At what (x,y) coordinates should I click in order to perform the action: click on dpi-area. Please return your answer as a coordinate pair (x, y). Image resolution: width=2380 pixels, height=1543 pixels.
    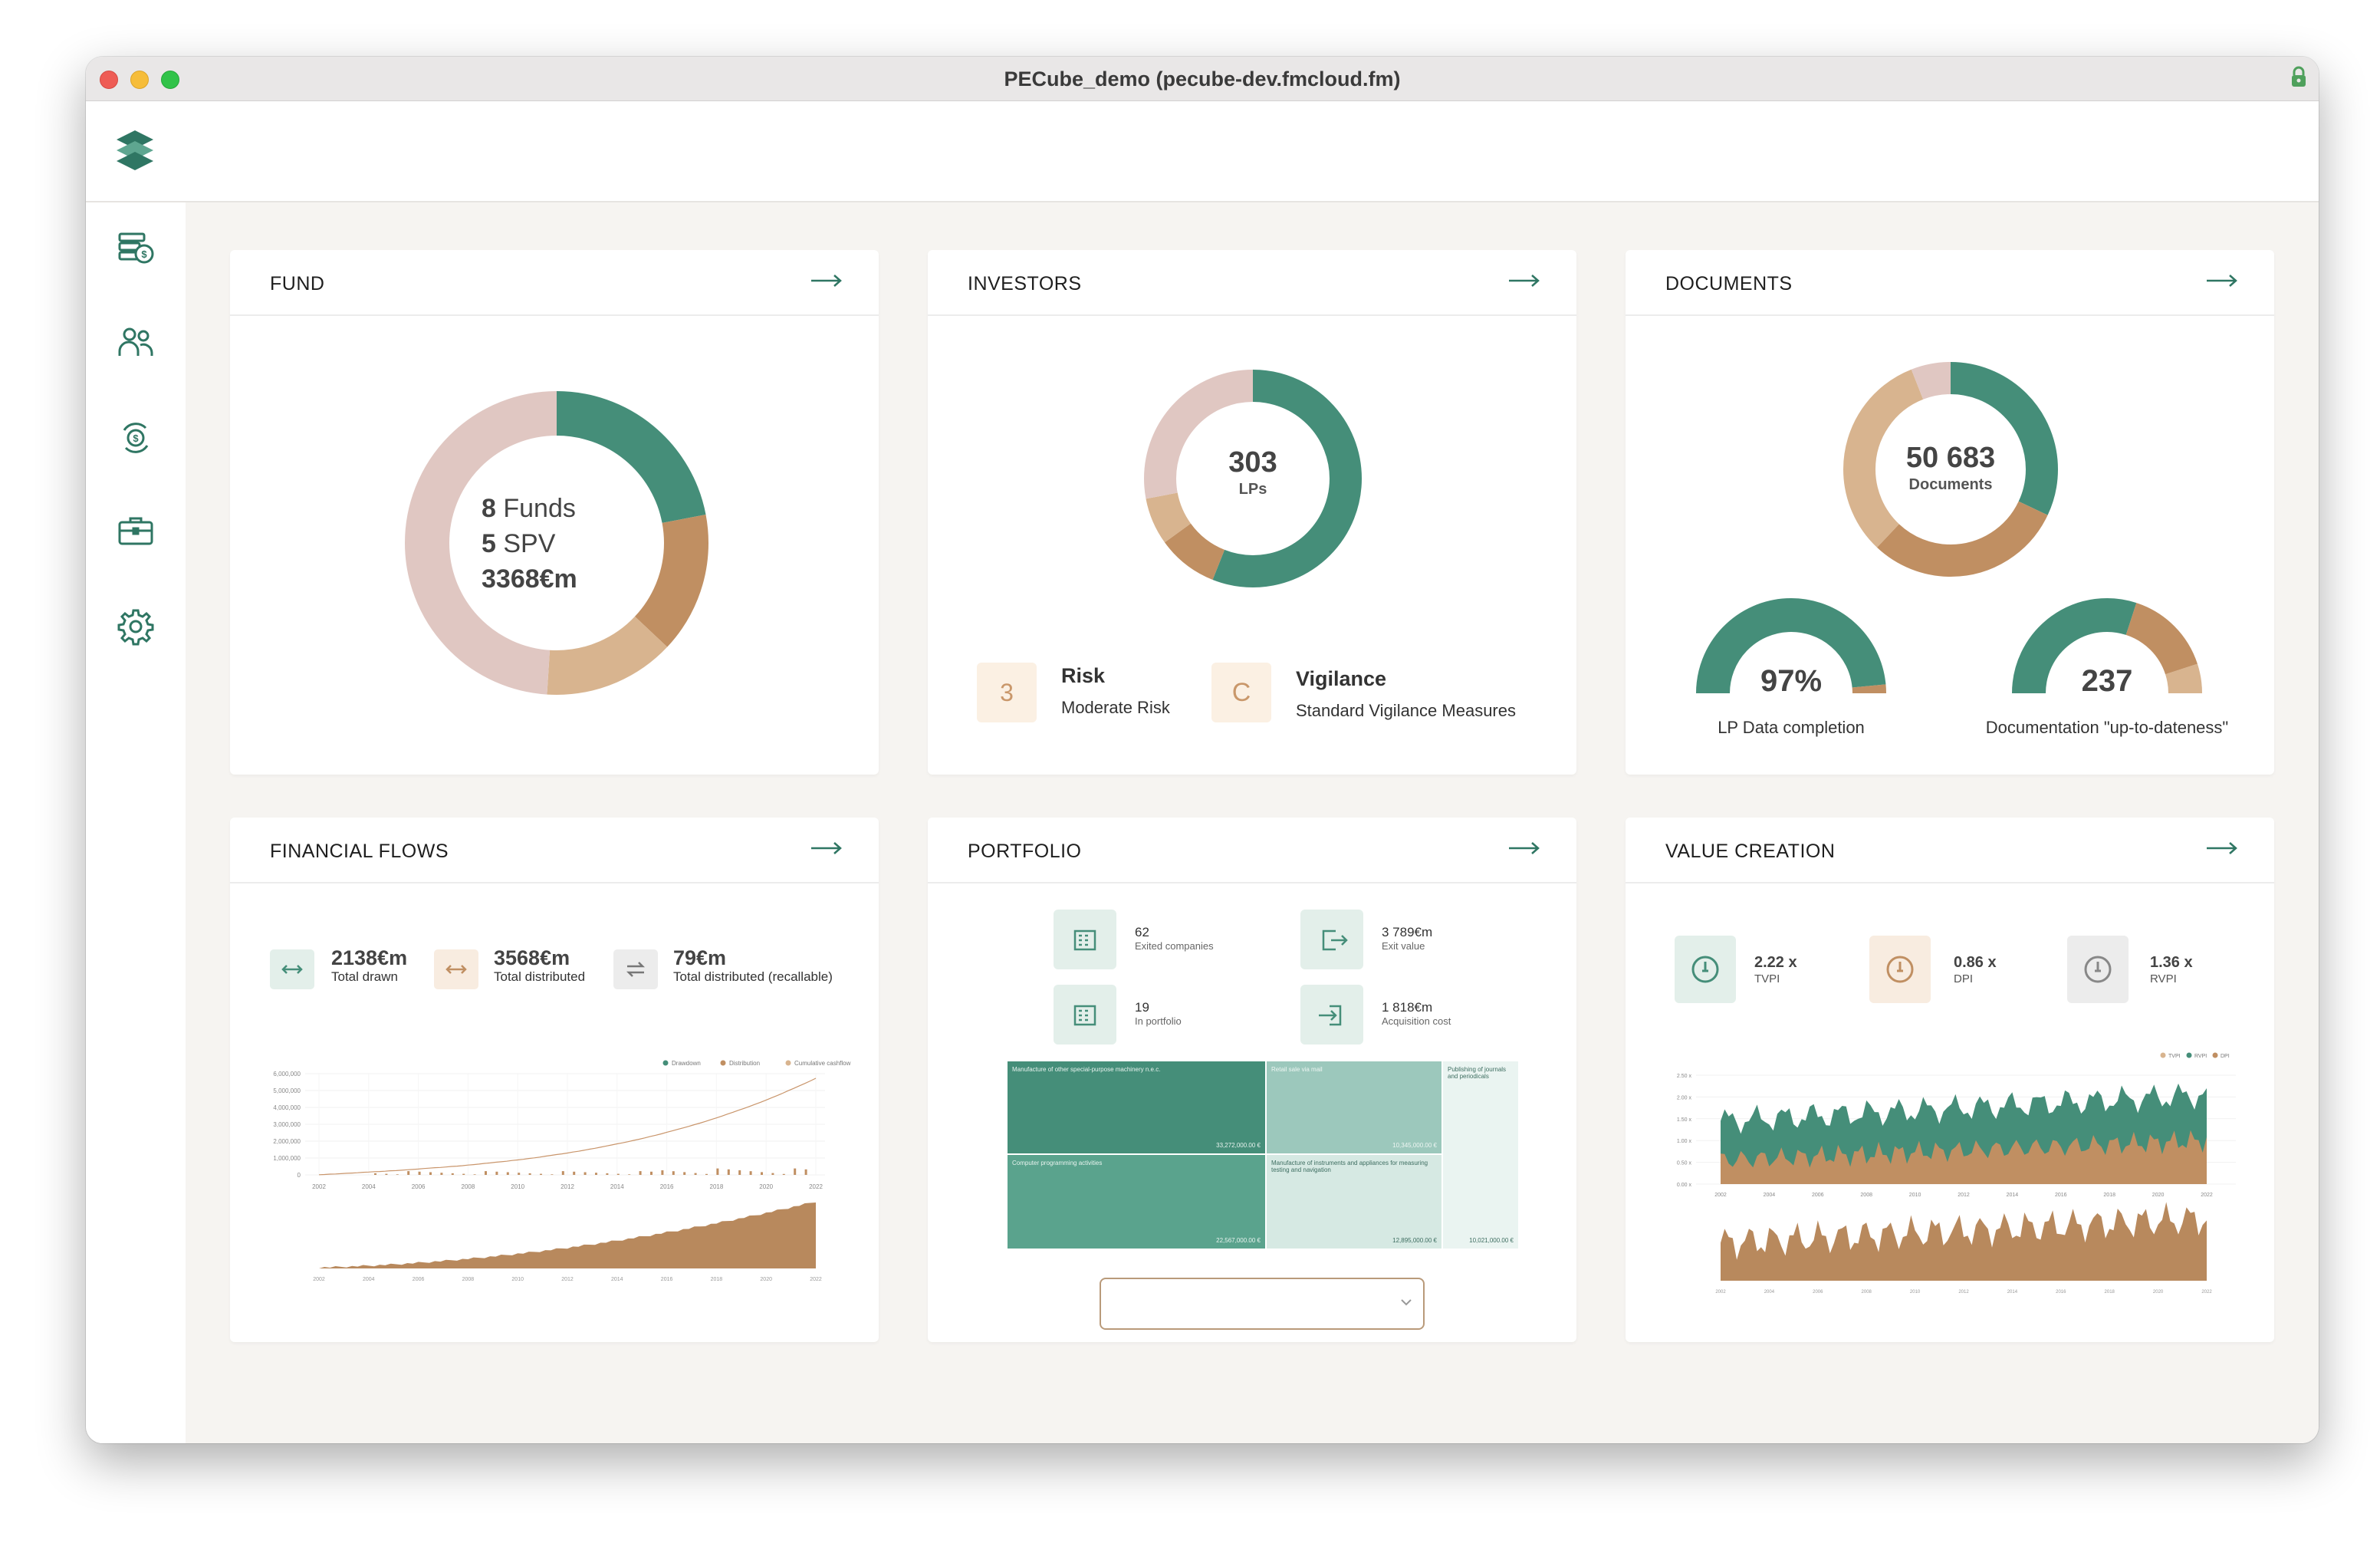
    Looking at the image, I should click on (1964, 1157).